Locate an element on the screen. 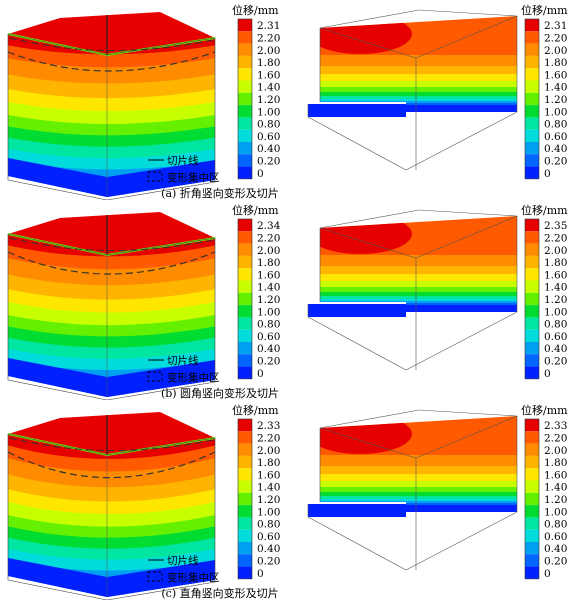  colorbar-tick-label: 2.35 is located at coordinates (555, 226).